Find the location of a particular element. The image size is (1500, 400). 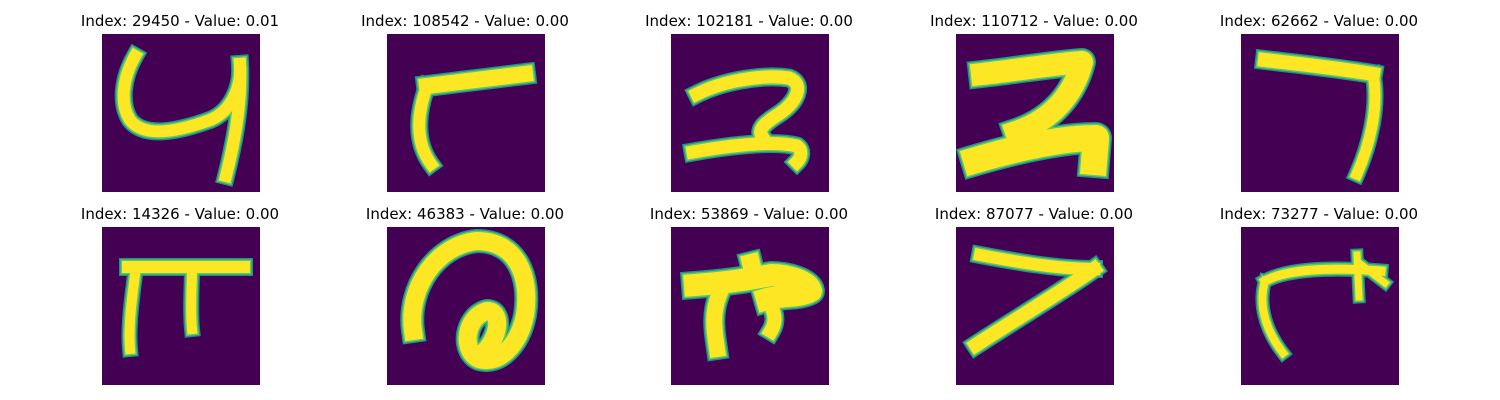

panel-title: Index: 46383 - Value: 0.00 is located at coordinates (465, 214).